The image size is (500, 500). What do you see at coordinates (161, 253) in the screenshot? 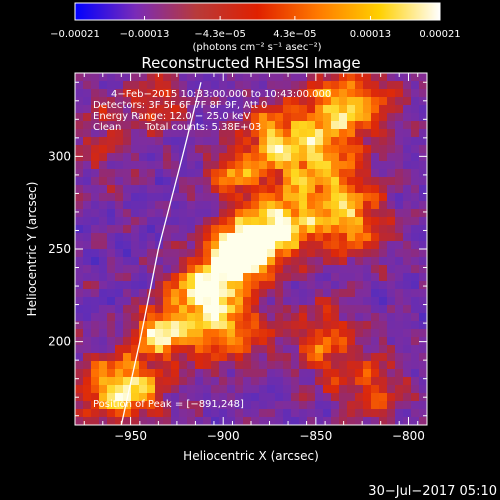
I see `solar-limb-curve` at bounding box center [161, 253].